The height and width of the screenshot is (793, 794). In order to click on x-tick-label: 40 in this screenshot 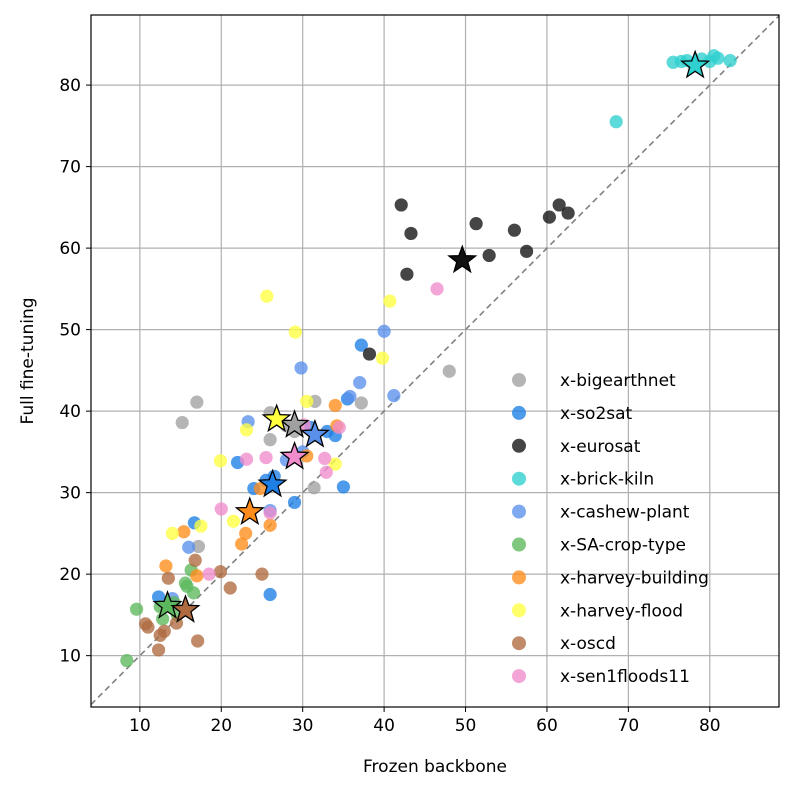, I will do `click(384, 726)`.